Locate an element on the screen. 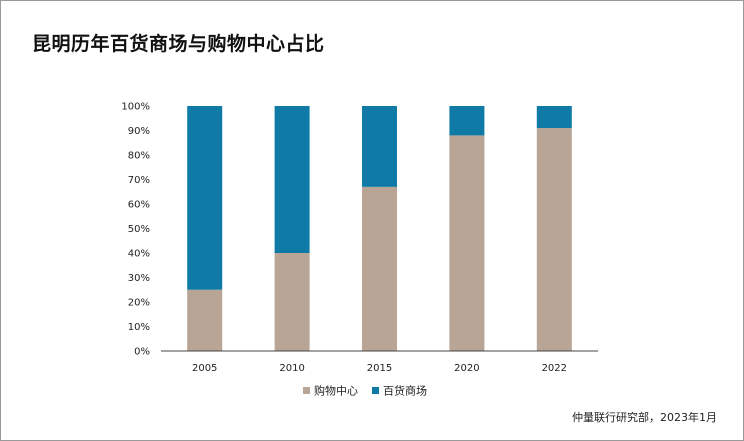 The height and width of the screenshot is (441, 744). legend-label: 购物中心 is located at coordinates (336, 391).